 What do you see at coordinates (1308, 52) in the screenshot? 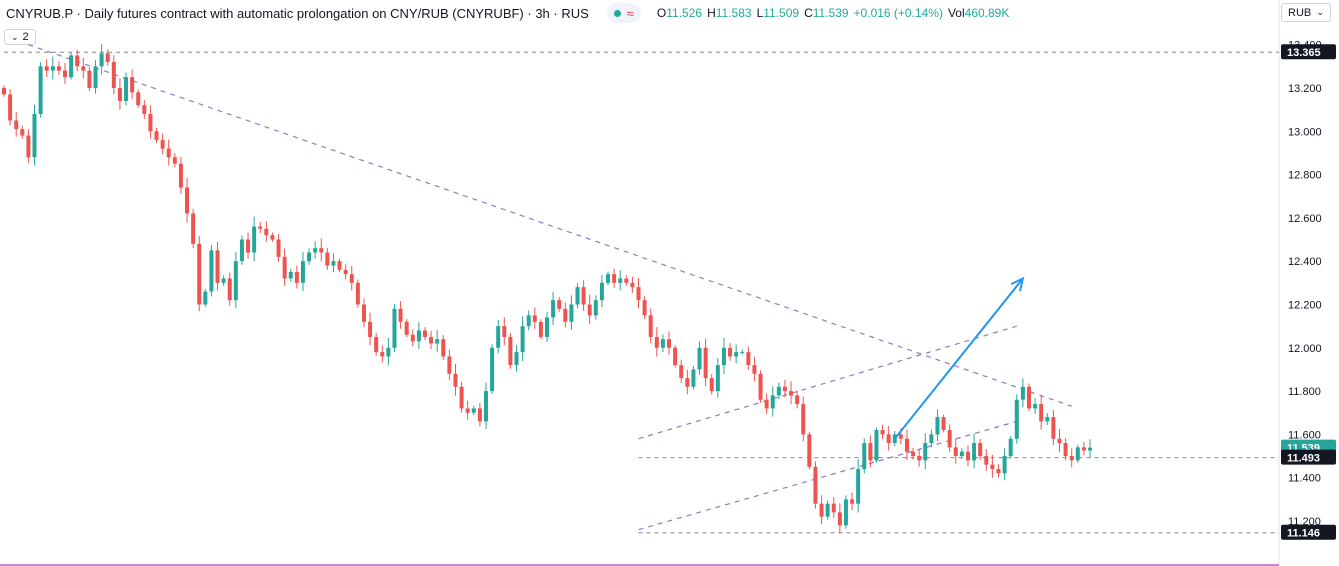
I see `level-label-high-box` at bounding box center [1308, 52].